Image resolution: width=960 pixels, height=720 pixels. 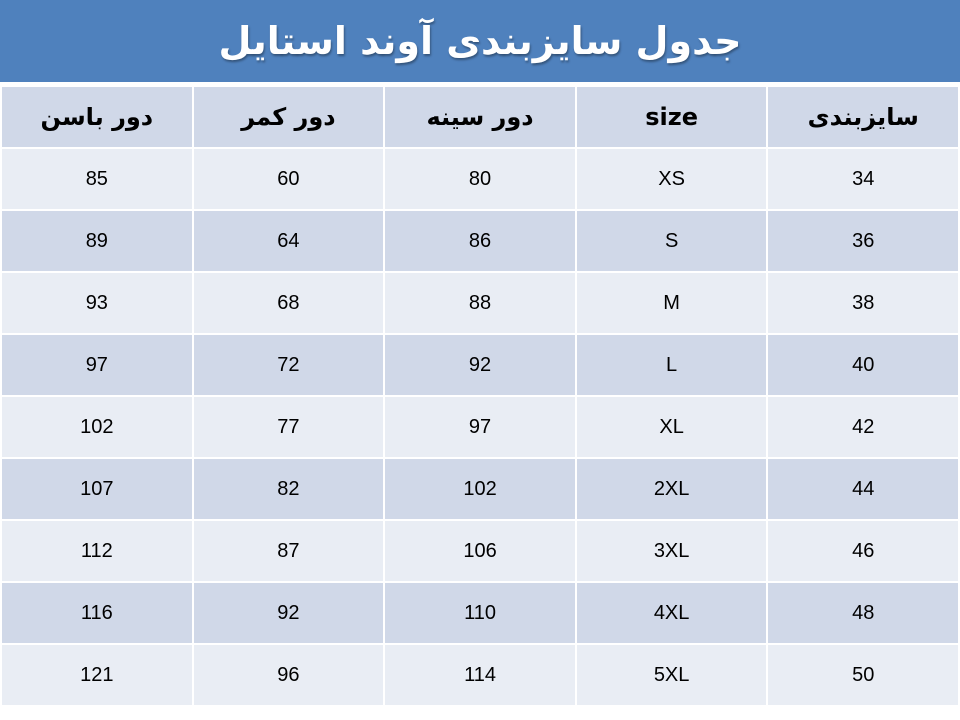 What do you see at coordinates (671, 551) in the screenshot?
I see `cell-size: 3XL` at bounding box center [671, 551].